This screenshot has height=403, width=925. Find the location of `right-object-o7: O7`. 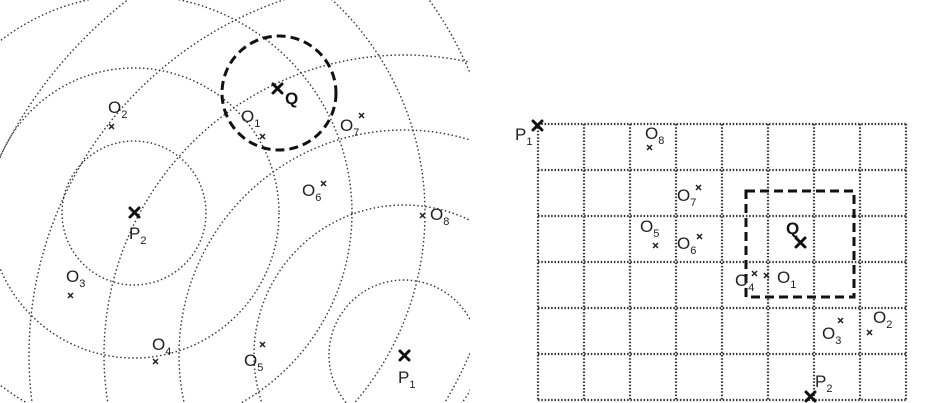

right-object-o7: O7 is located at coordinates (689, 196).